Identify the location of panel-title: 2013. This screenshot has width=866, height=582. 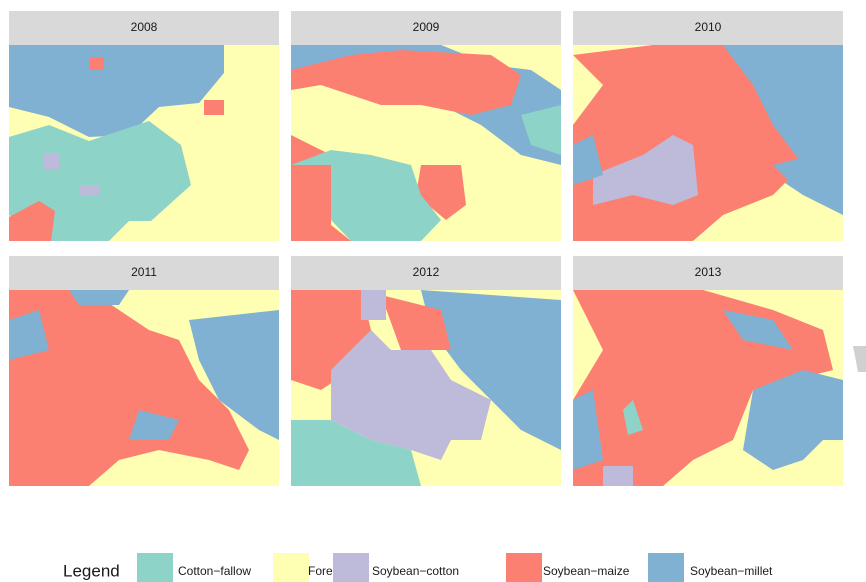
(708, 272).